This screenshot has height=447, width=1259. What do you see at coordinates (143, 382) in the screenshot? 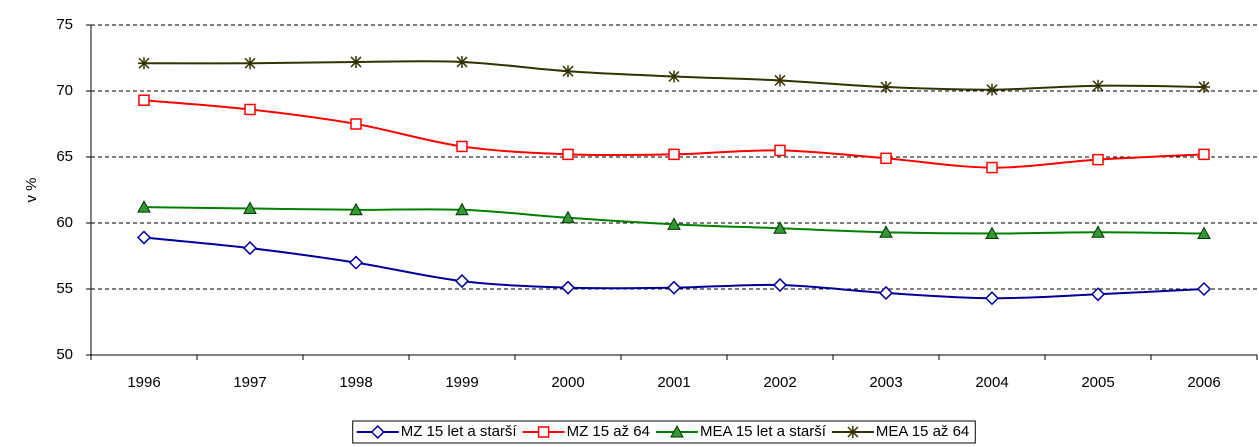
I see `x-tick-label: 1996` at bounding box center [143, 382].